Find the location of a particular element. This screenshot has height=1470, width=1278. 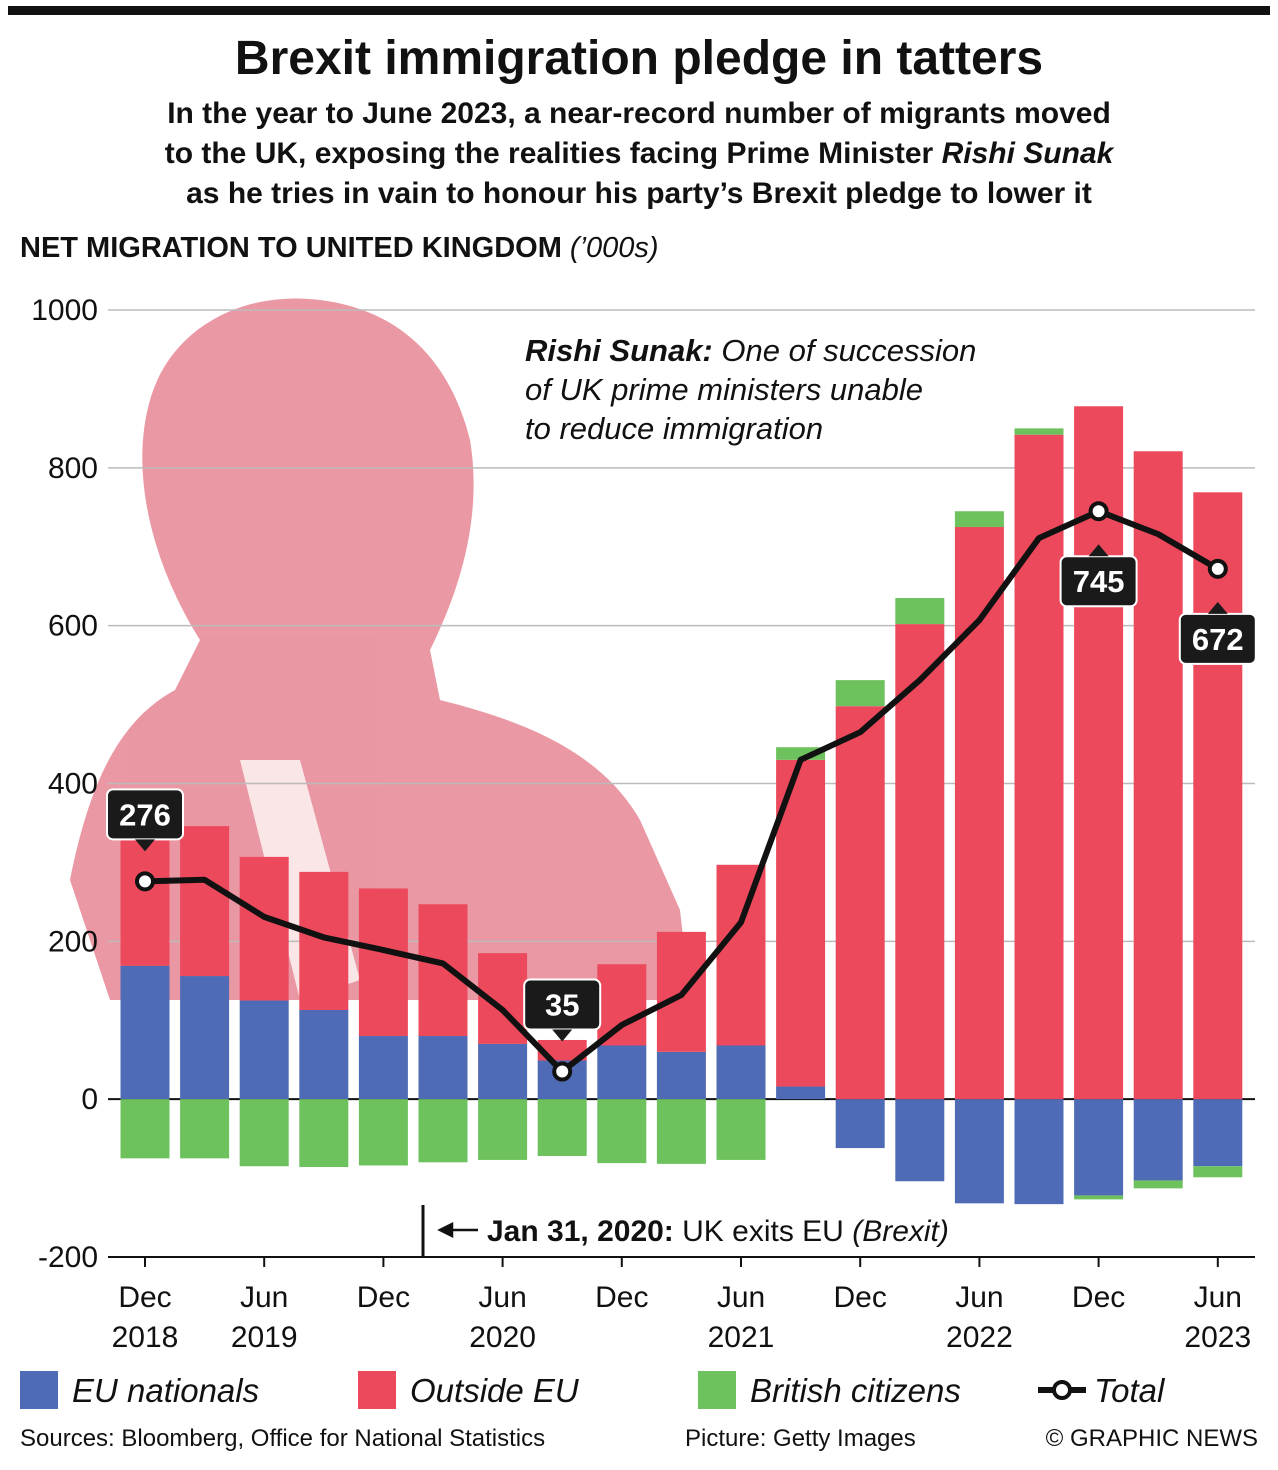

brexit-annotation: Jan 31, 2020: UK exits EU (Brexit) is located at coordinates (718, 1231).